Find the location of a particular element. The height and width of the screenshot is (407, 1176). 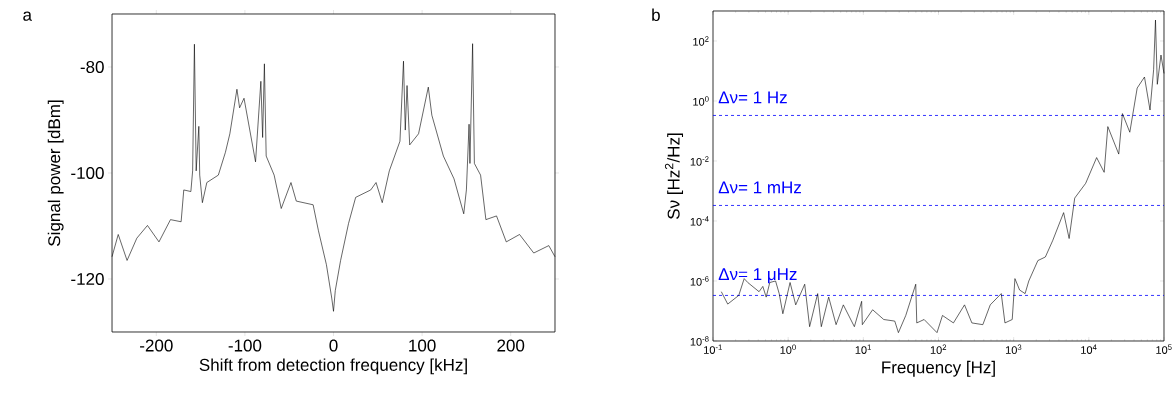

y-axis-title: Signal power [dBm] is located at coordinates (55, 173).